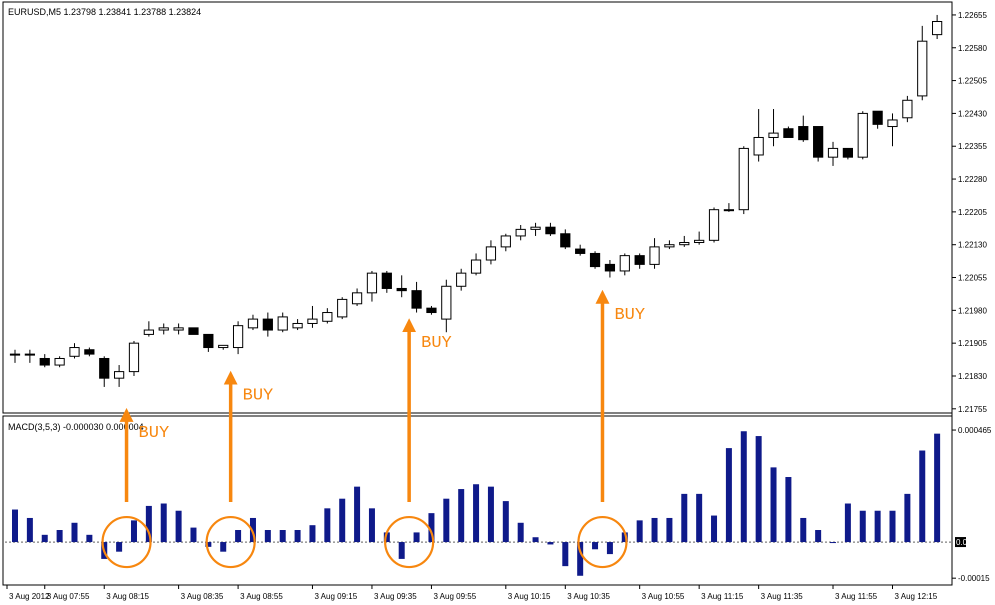  What do you see at coordinates (154, 433) in the screenshot?
I see `buy-label: BUY` at bounding box center [154, 433].